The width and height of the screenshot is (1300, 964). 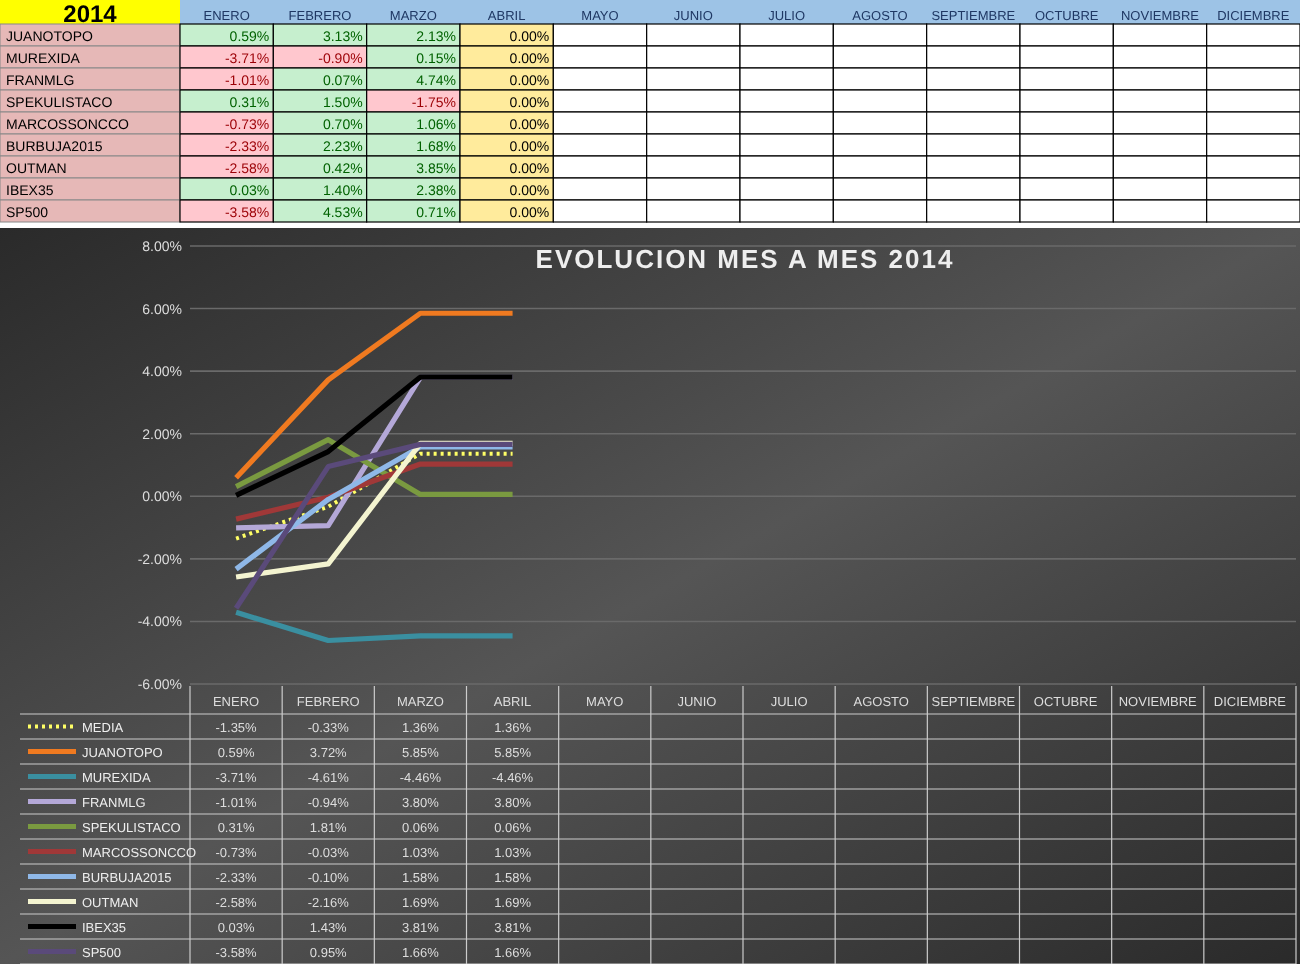 I want to click on chart-title: EVOLUCION MES A MES 2014, so click(x=745, y=259).